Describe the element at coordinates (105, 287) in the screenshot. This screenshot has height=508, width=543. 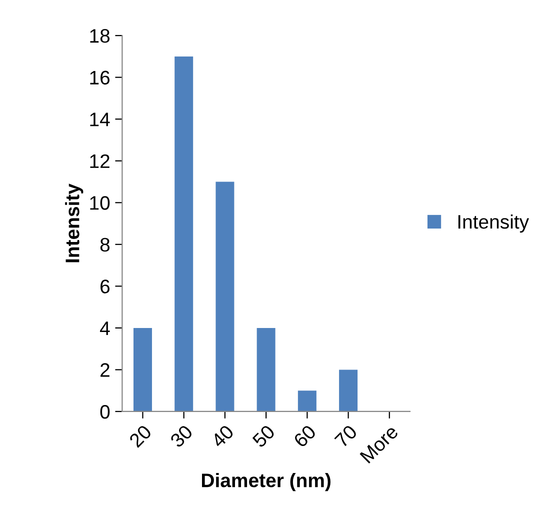
I see `y-tick-label: 6` at that location.